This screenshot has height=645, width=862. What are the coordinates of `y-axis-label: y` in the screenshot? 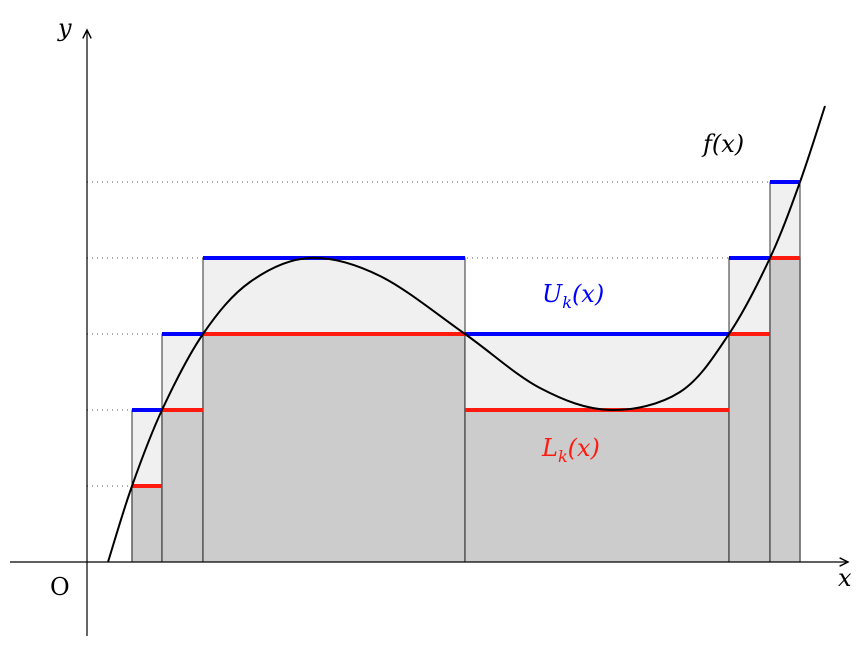 It's located at (64, 28).